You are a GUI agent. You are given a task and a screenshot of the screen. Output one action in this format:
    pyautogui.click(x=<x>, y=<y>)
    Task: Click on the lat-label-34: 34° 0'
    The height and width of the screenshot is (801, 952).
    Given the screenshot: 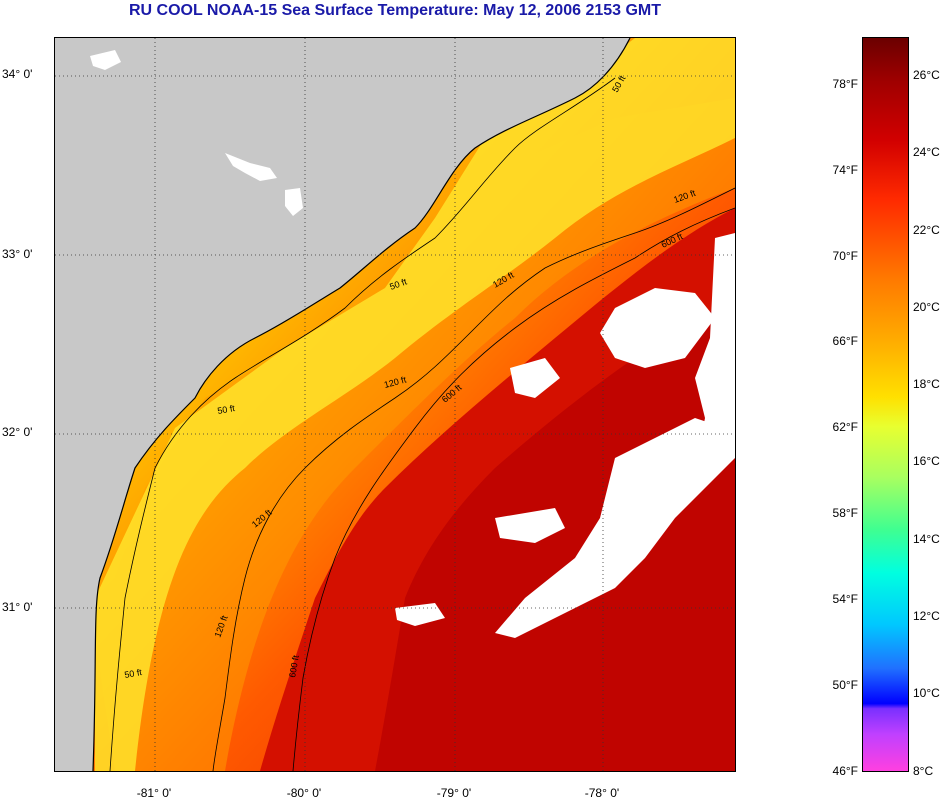 What is the action you would take?
    pyautogui.click(x=17, y=74)
    